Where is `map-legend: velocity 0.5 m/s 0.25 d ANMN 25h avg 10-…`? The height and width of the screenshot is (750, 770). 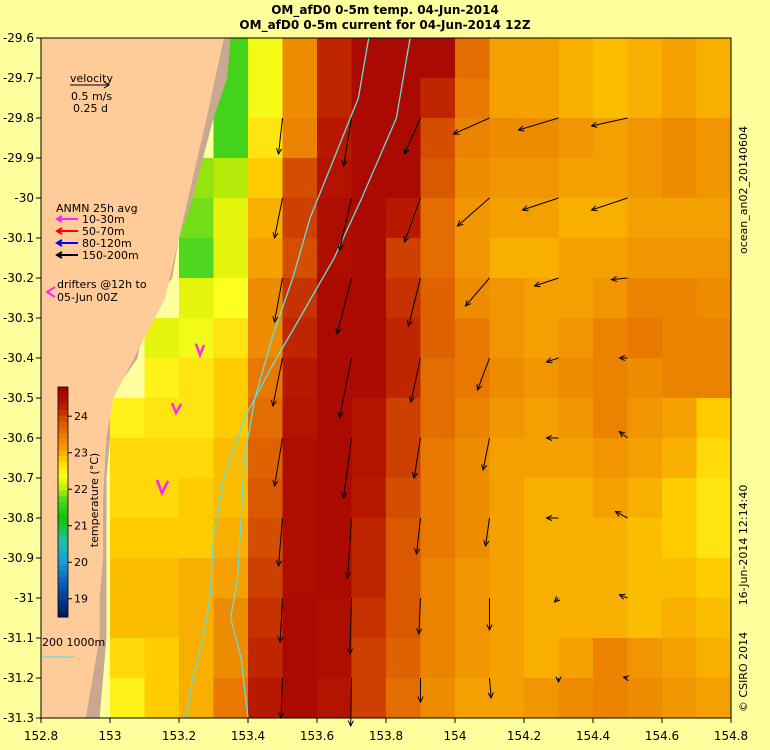
map-legend: velocity 0.5 m/s 0.25 d ANMN 25h avg 10-… is located at coordinates (94, 365).